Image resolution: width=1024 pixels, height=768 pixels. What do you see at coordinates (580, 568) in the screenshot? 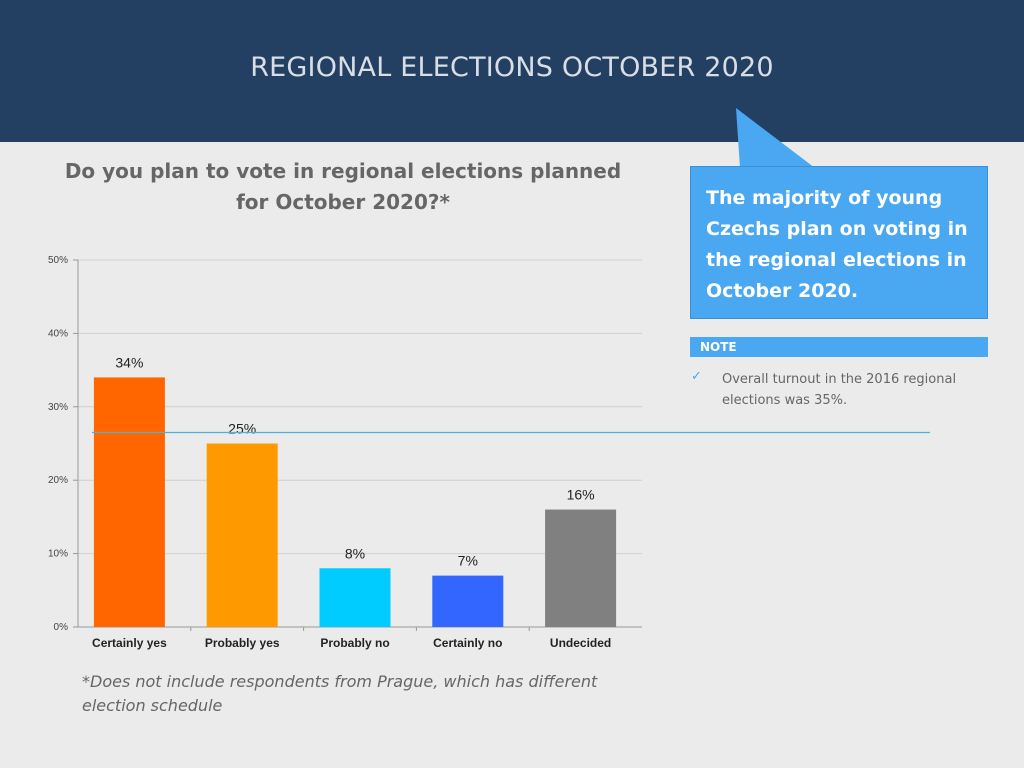
I see `bar-undecided` at bounding box center [580, 568].